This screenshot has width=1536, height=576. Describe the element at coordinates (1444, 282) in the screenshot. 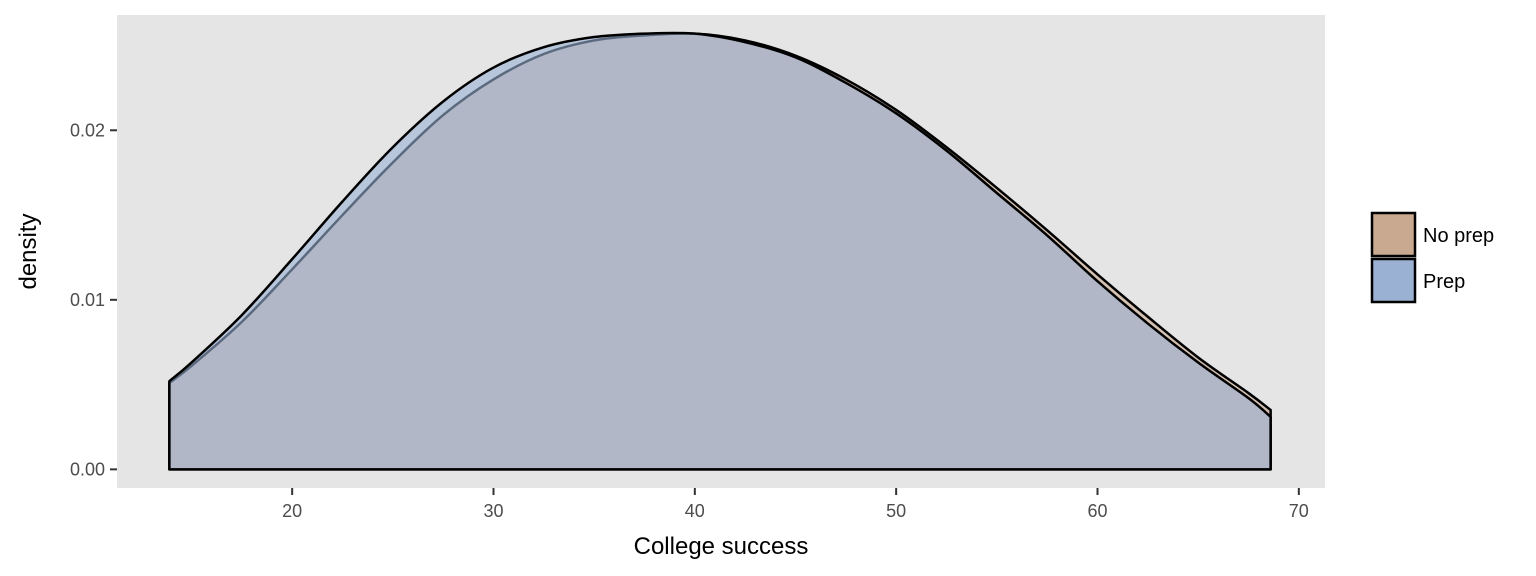

I see `legend-label: Prep` at that location.